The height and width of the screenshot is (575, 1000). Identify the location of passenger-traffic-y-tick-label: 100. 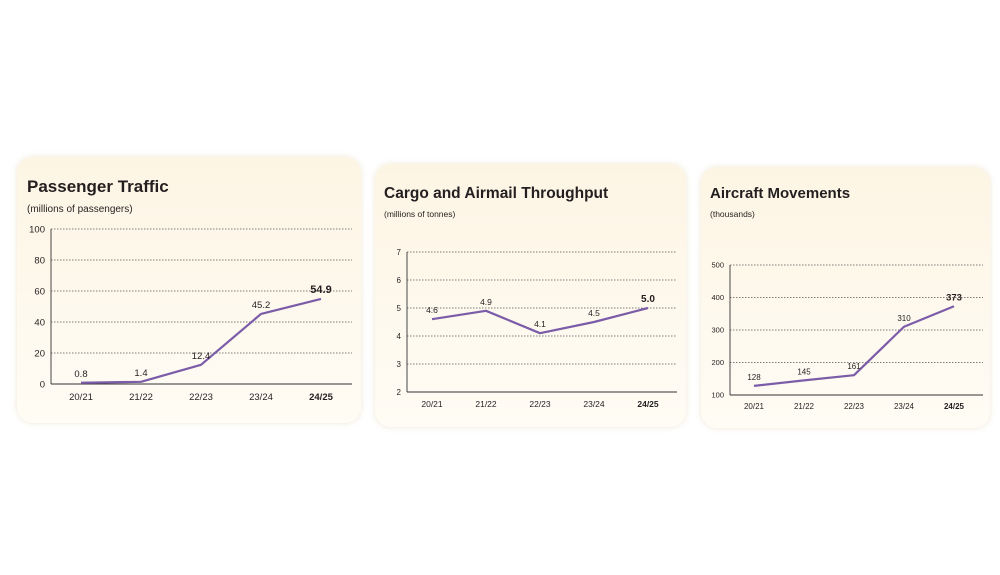
(37, 229).